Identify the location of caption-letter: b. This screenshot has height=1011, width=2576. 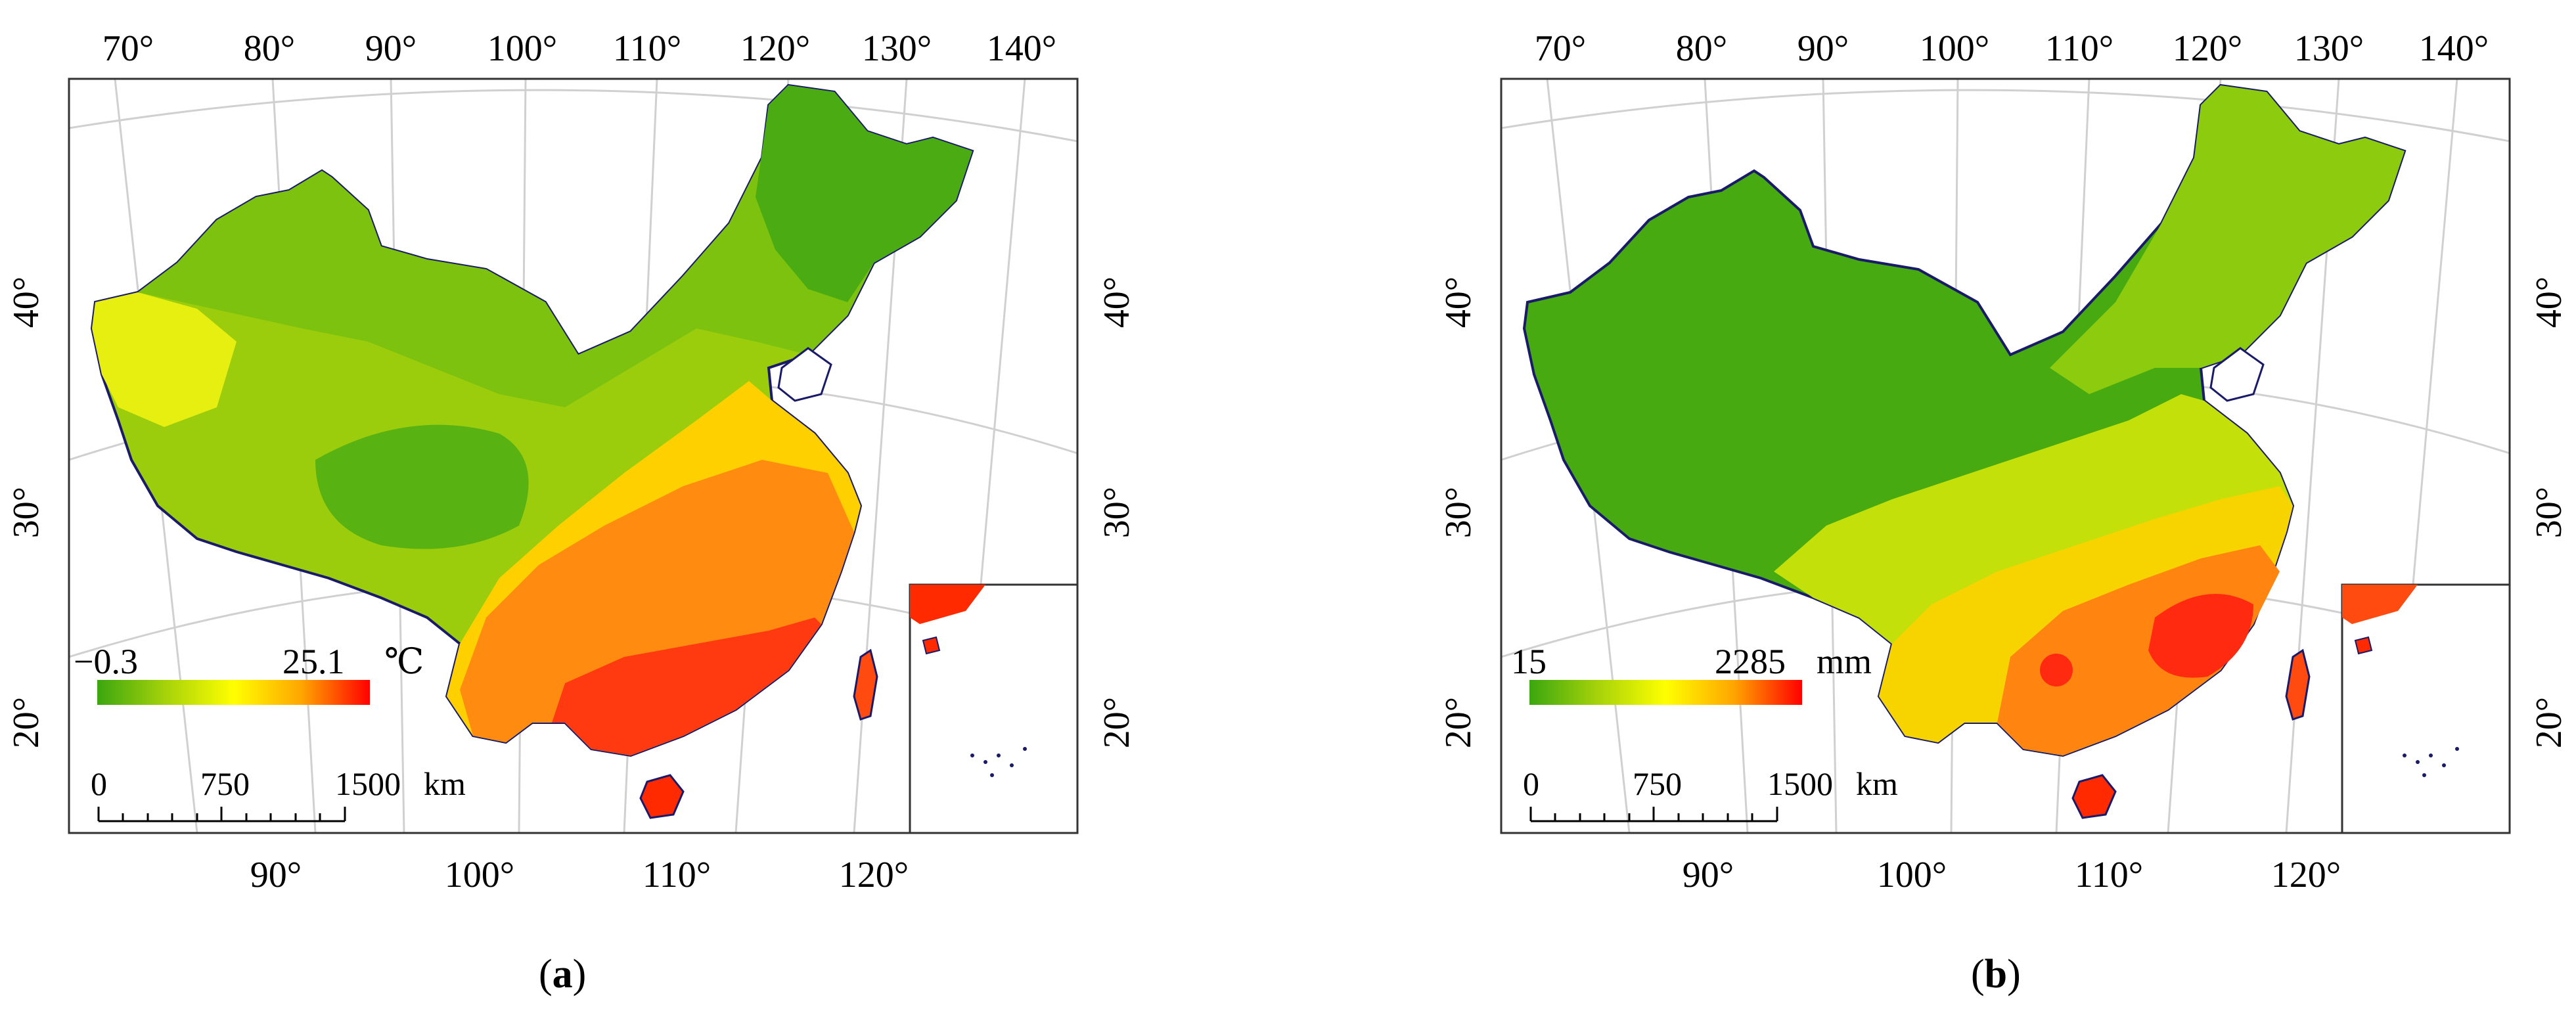
(1996, 974).